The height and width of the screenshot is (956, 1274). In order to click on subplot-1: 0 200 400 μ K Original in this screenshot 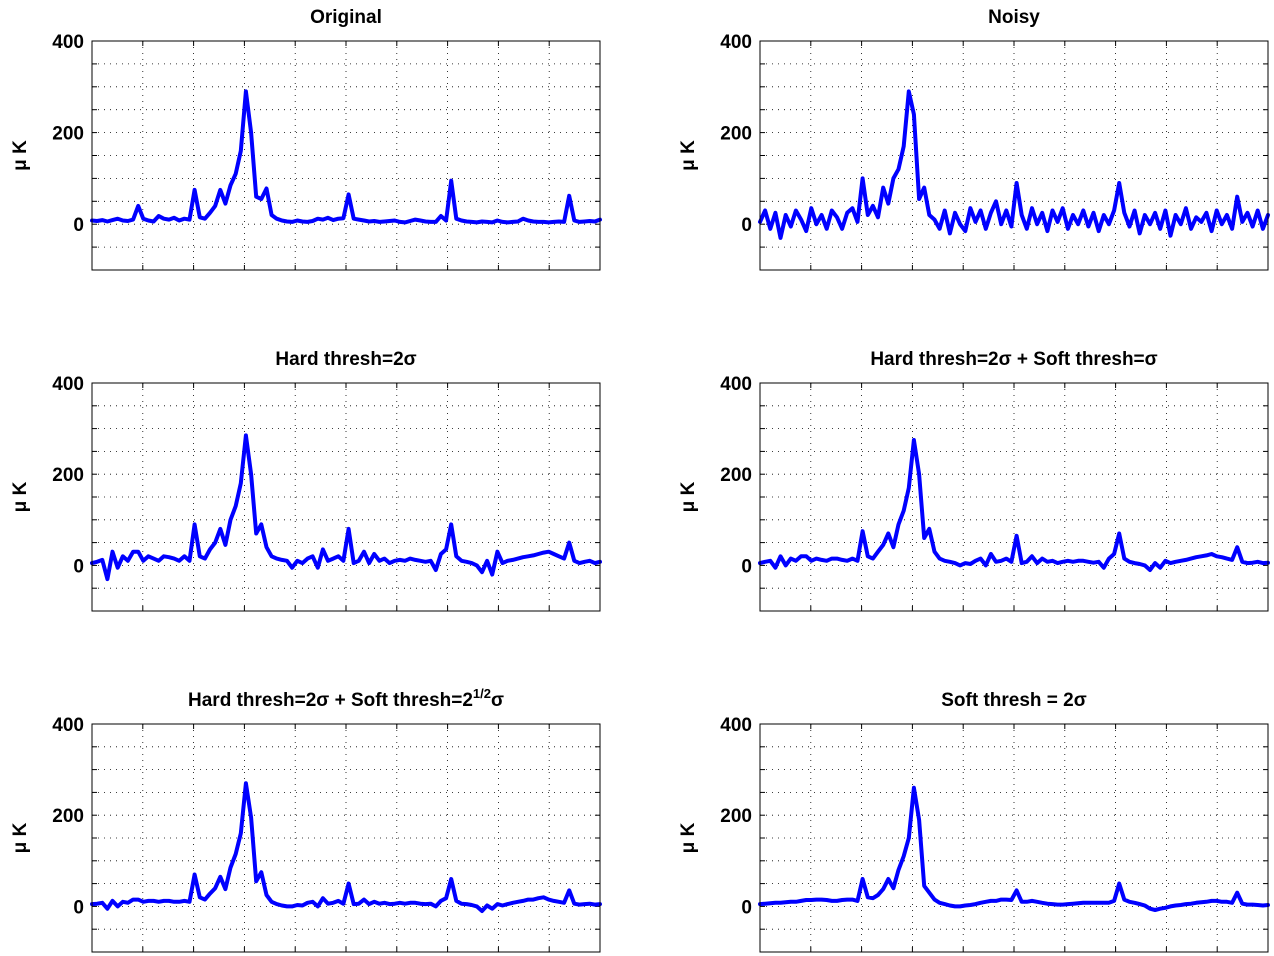, I will do `click(306, 139)`.